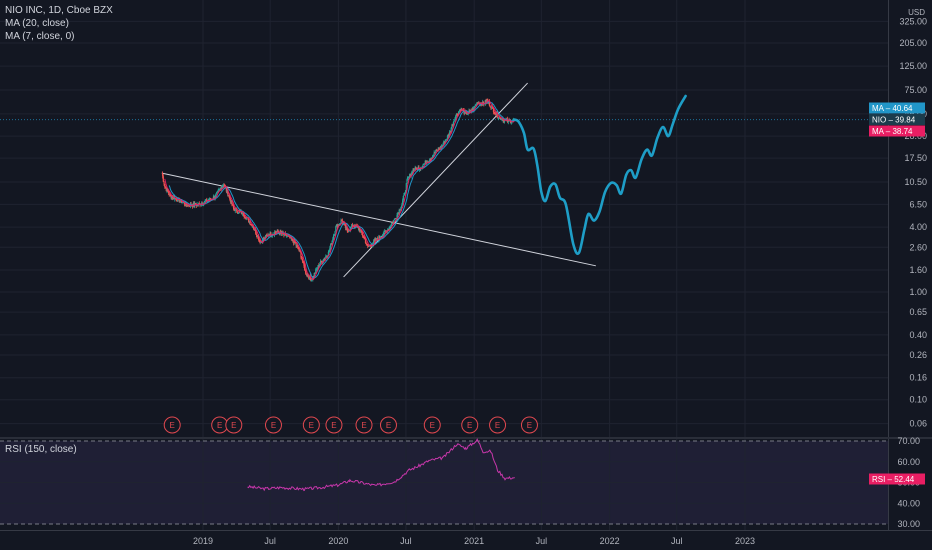  Describe the element at coordinates (59, 10) in the screenshot. I see `symbol-title: NIO INC, 1D, Cboe BZX` at that location.